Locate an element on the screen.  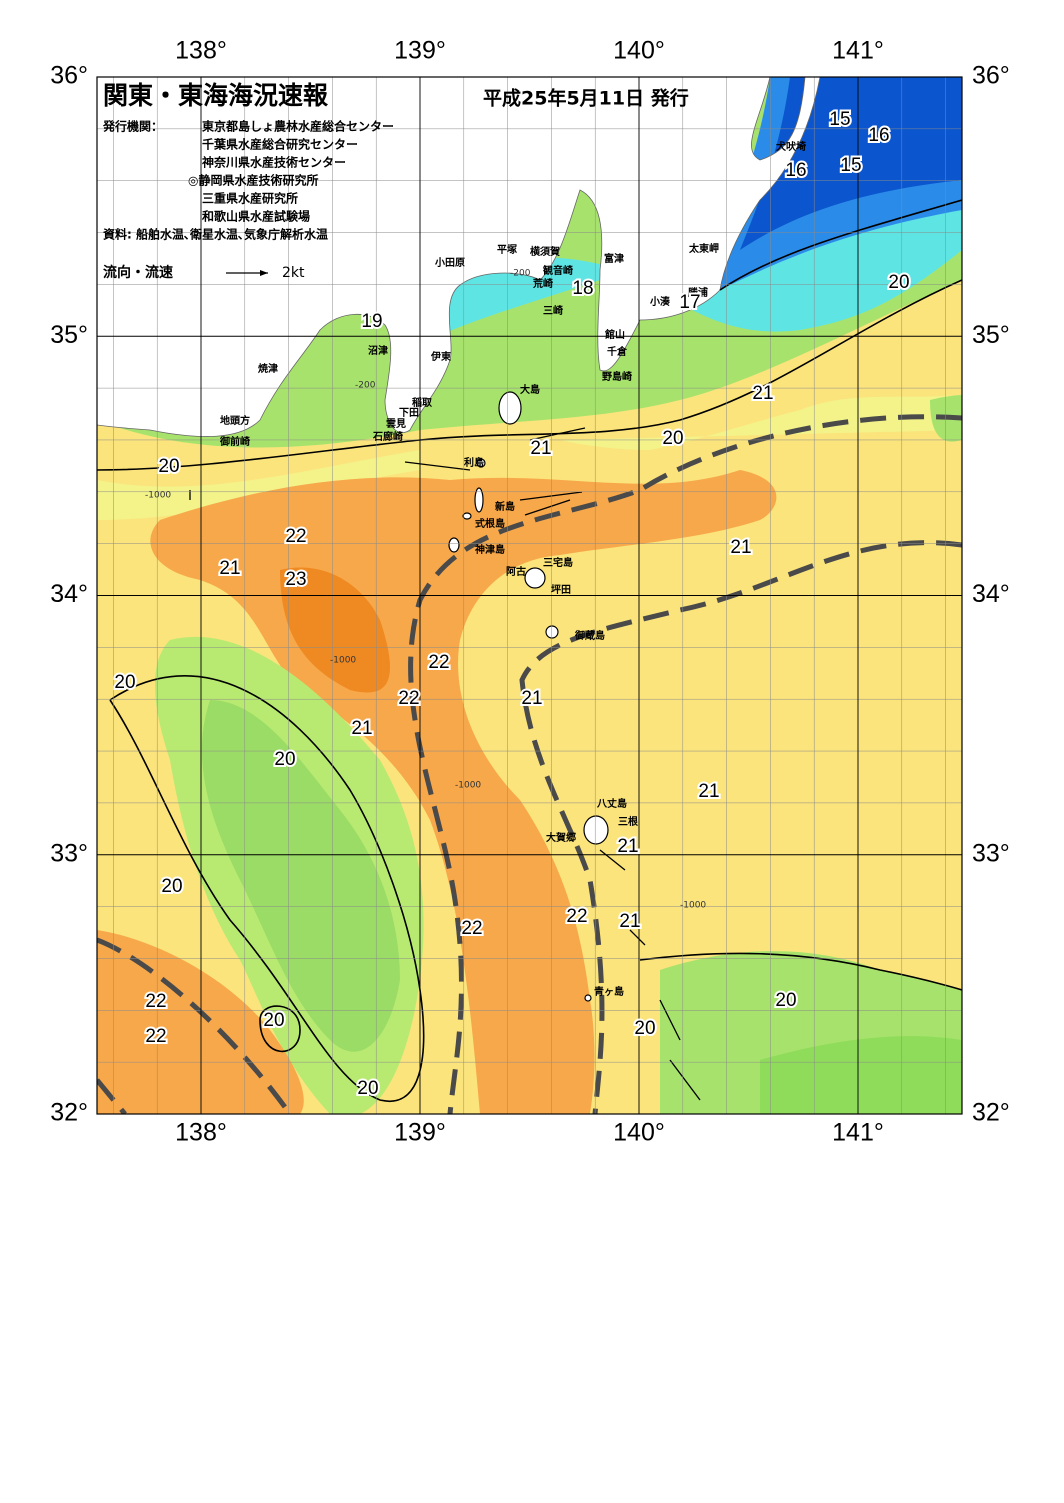
place-name: 沼津 is located at coordinates (378, 350).